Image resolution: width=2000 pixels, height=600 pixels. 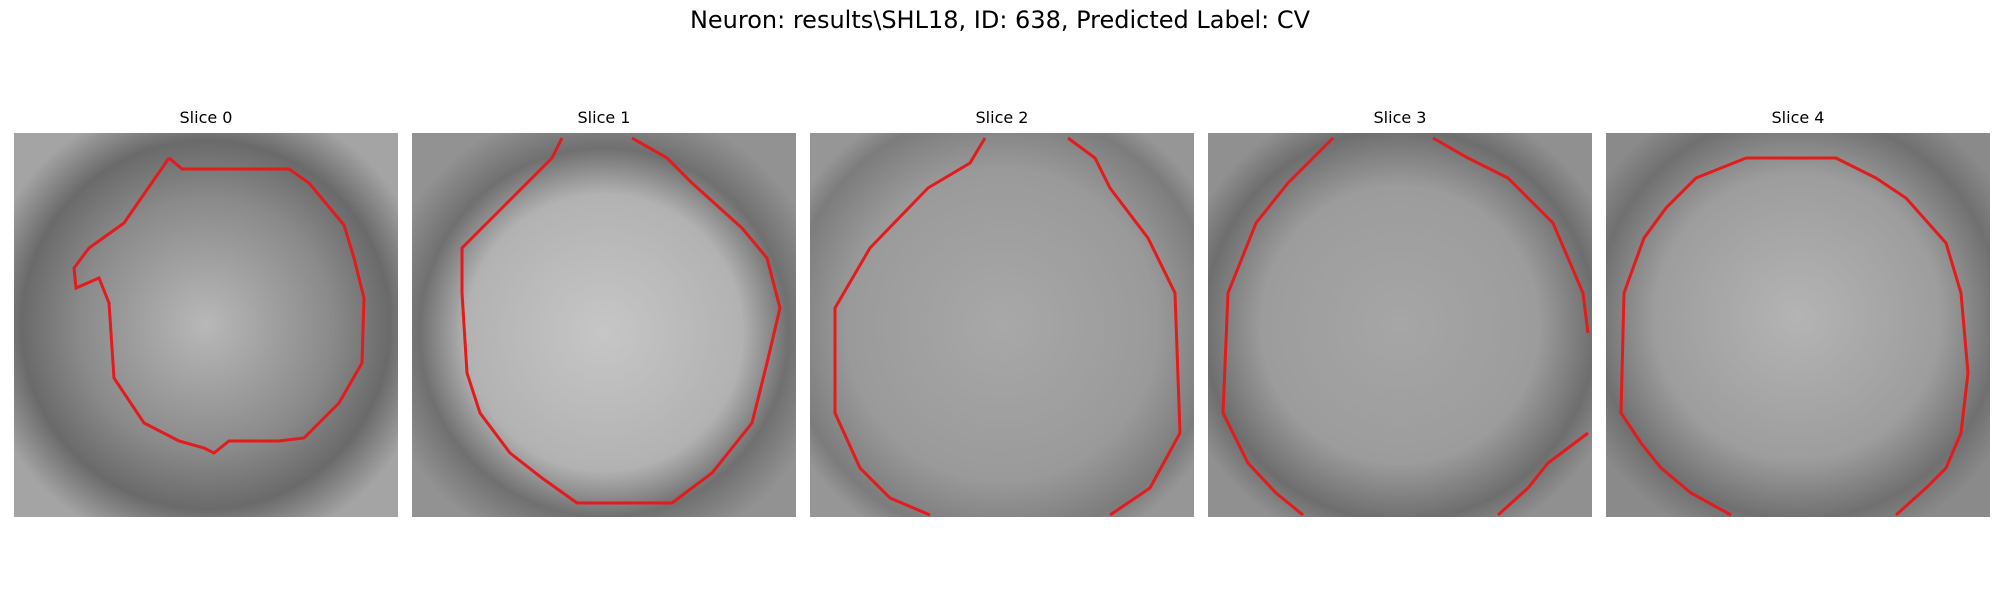 What do you see at coordinates (1542, 474) in the screenshot?
I see `neuron-contour-bottom` at bounding box center [1542, 474].